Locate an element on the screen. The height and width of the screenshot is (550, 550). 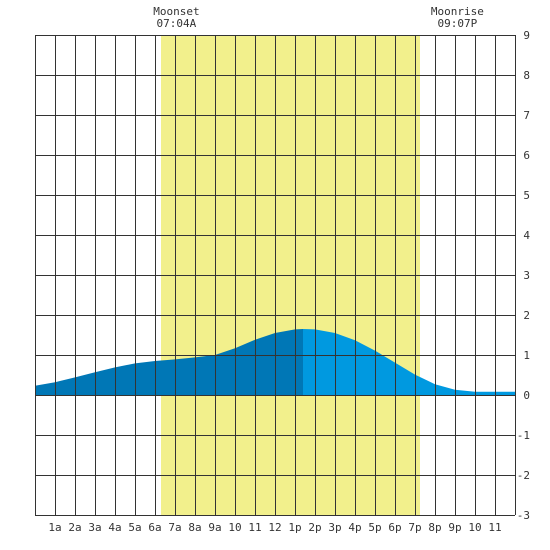
x-tick-label: 7p is located at coordinates (414, 527).